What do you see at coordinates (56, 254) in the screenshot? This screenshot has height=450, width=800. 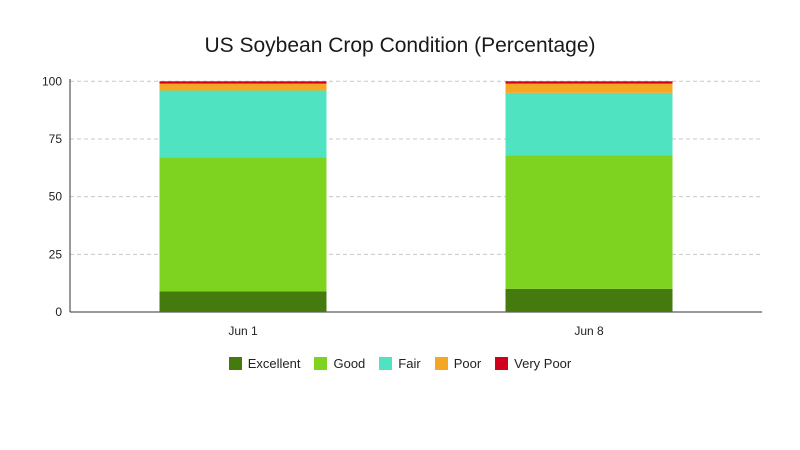 I see `y-tick-label: 25` at bounding box center [56, 254].